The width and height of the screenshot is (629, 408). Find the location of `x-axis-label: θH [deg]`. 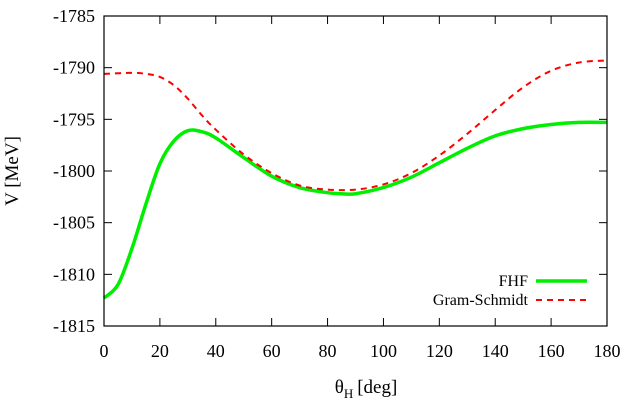

x-axis-label: θH [deg] is located at coordinates (366, 389).